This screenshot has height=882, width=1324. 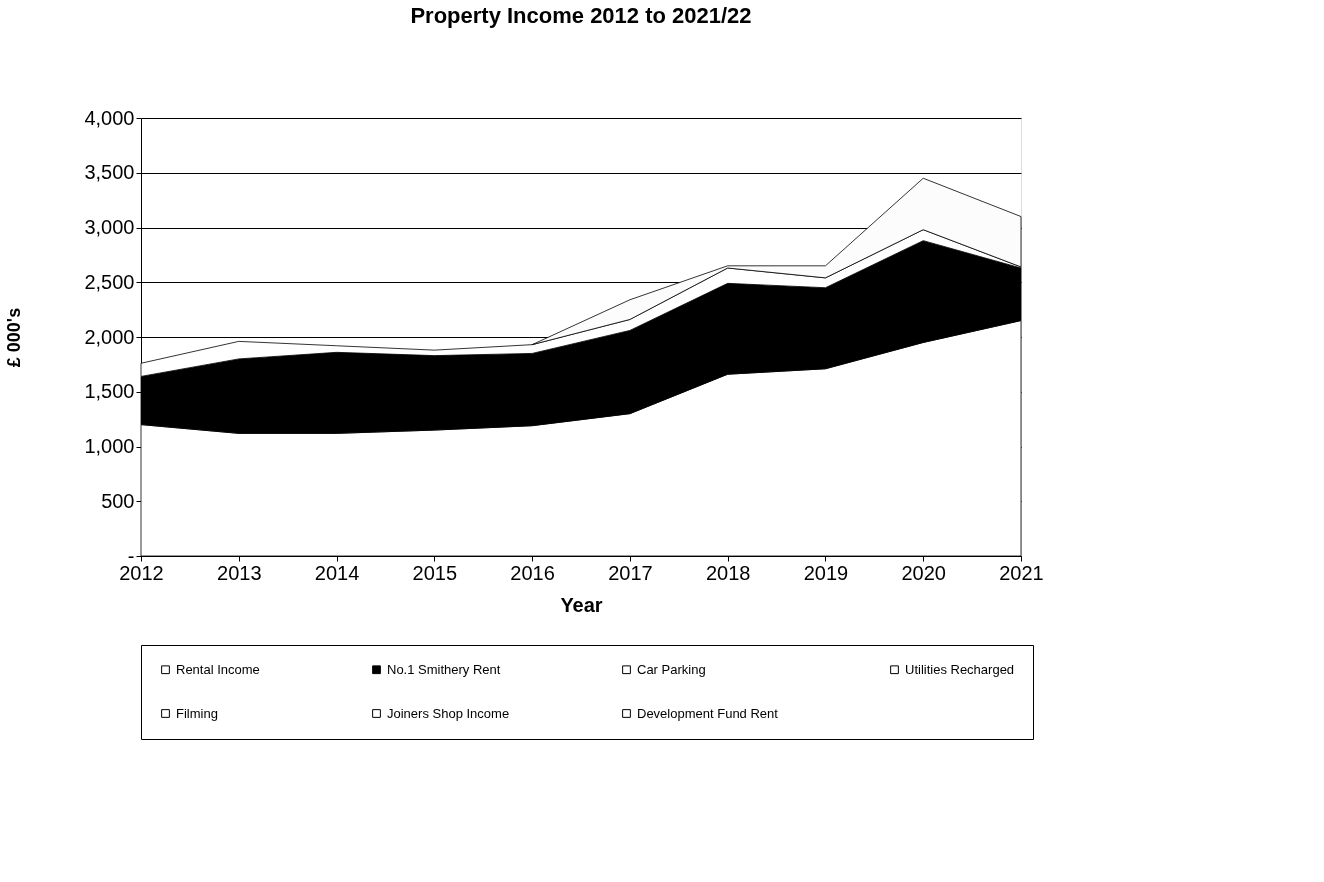 I want to click on y-tick-label: 4,000, so click(x=109, y=117).